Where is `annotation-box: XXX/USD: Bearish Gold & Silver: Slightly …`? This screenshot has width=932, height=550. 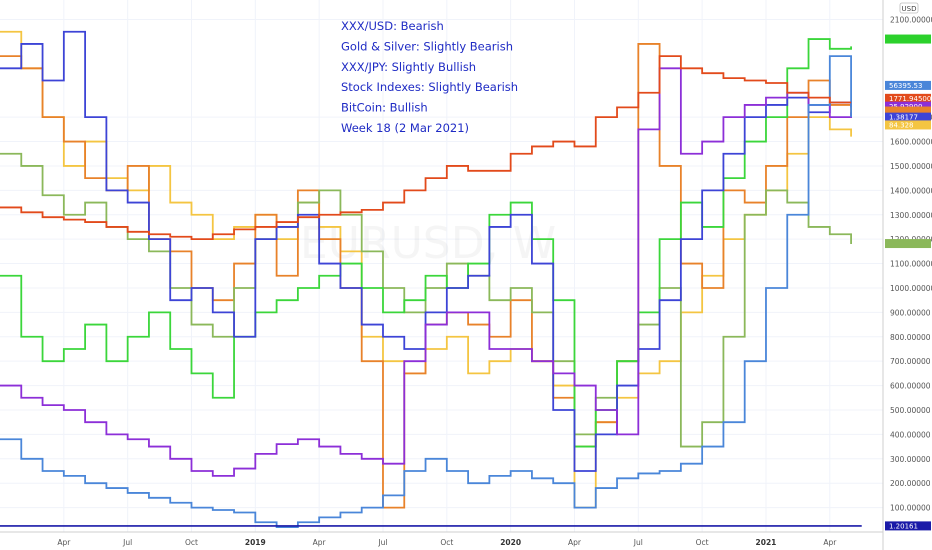 annotation-box: XXX/USD: Bearish Gold & Silver: Slightly … is located at coordinates (429, 77).